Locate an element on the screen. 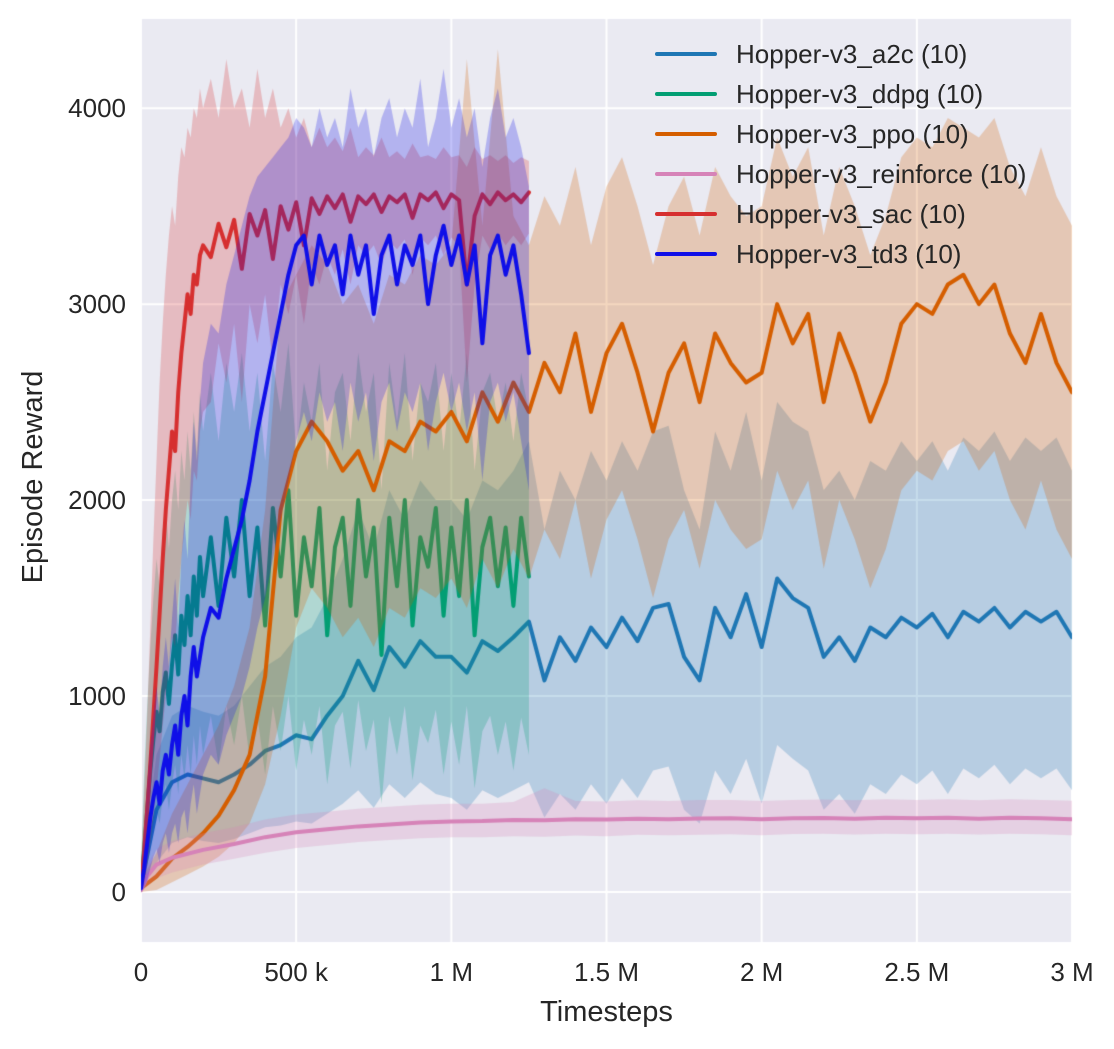  legend-item-ddpg: Hopper-v3_ddpg (10) is located at coordinates (840, 94).